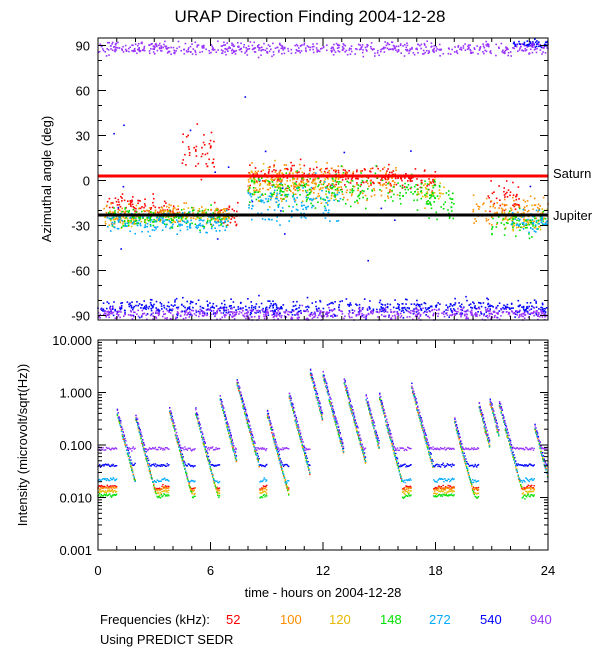 This screenshot has height=650, width=600. What do you see at coordinates (323, 433) in the screenshot?
I see `series-100khz-intensity` at bounding box center [323, 433].